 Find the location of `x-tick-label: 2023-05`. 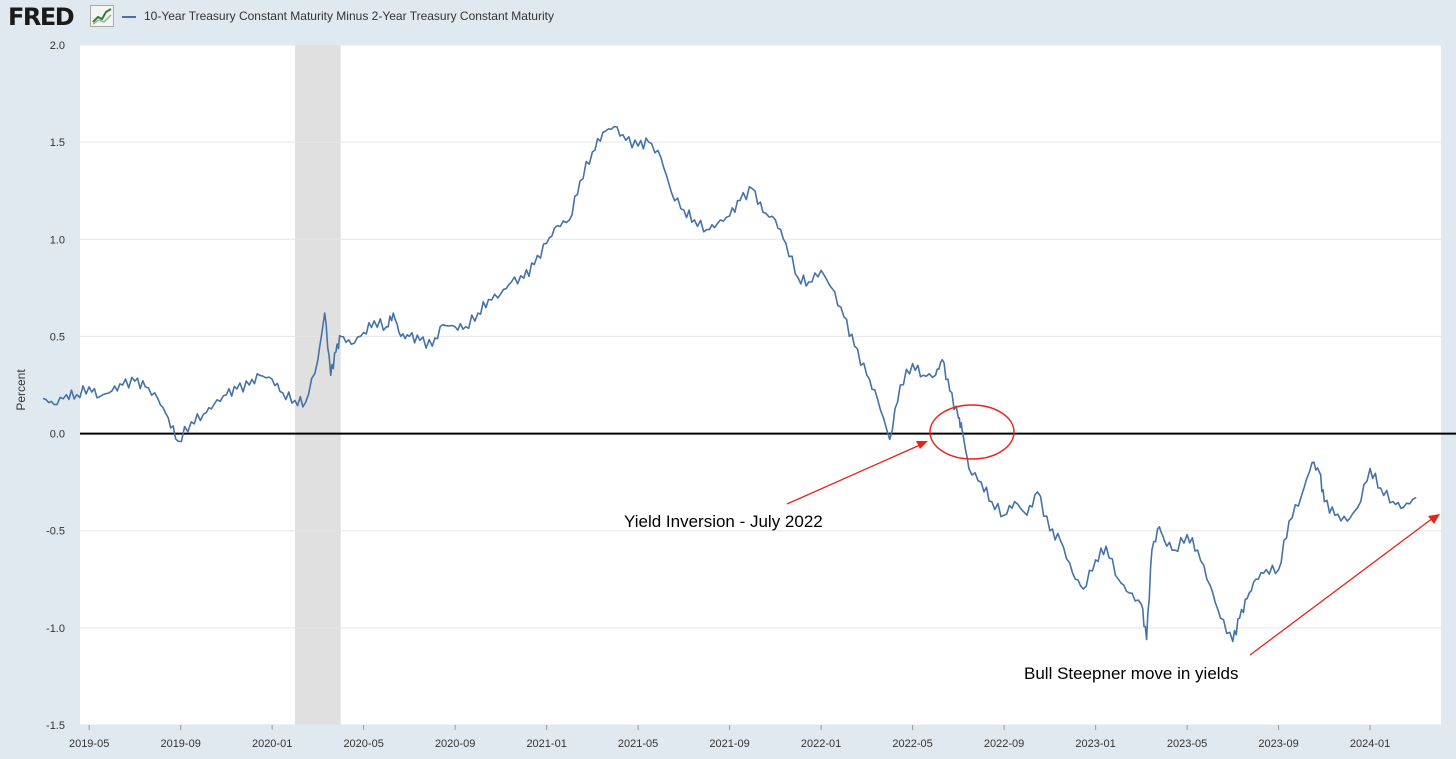

x-tick-label: 2023-05 is located at coordinates (1187, 744).